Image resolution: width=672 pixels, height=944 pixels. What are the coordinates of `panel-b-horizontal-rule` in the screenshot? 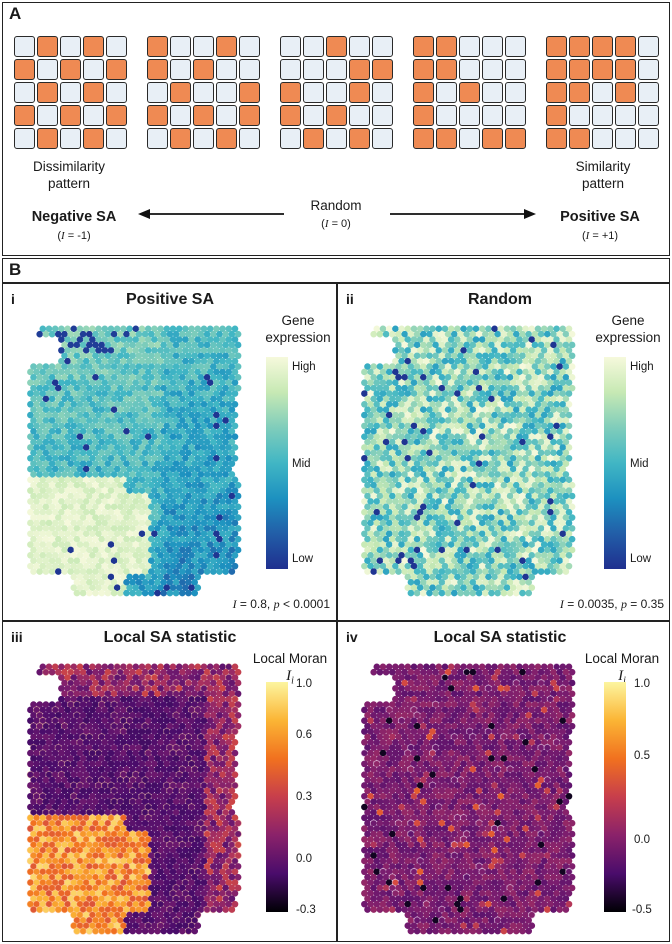 It's located at (336, 621).